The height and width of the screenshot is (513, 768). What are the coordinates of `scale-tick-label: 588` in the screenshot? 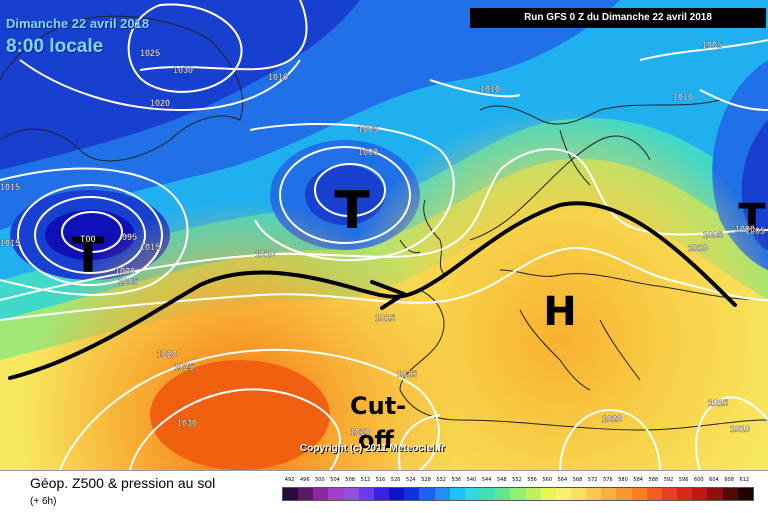 It's located at (653, 480).